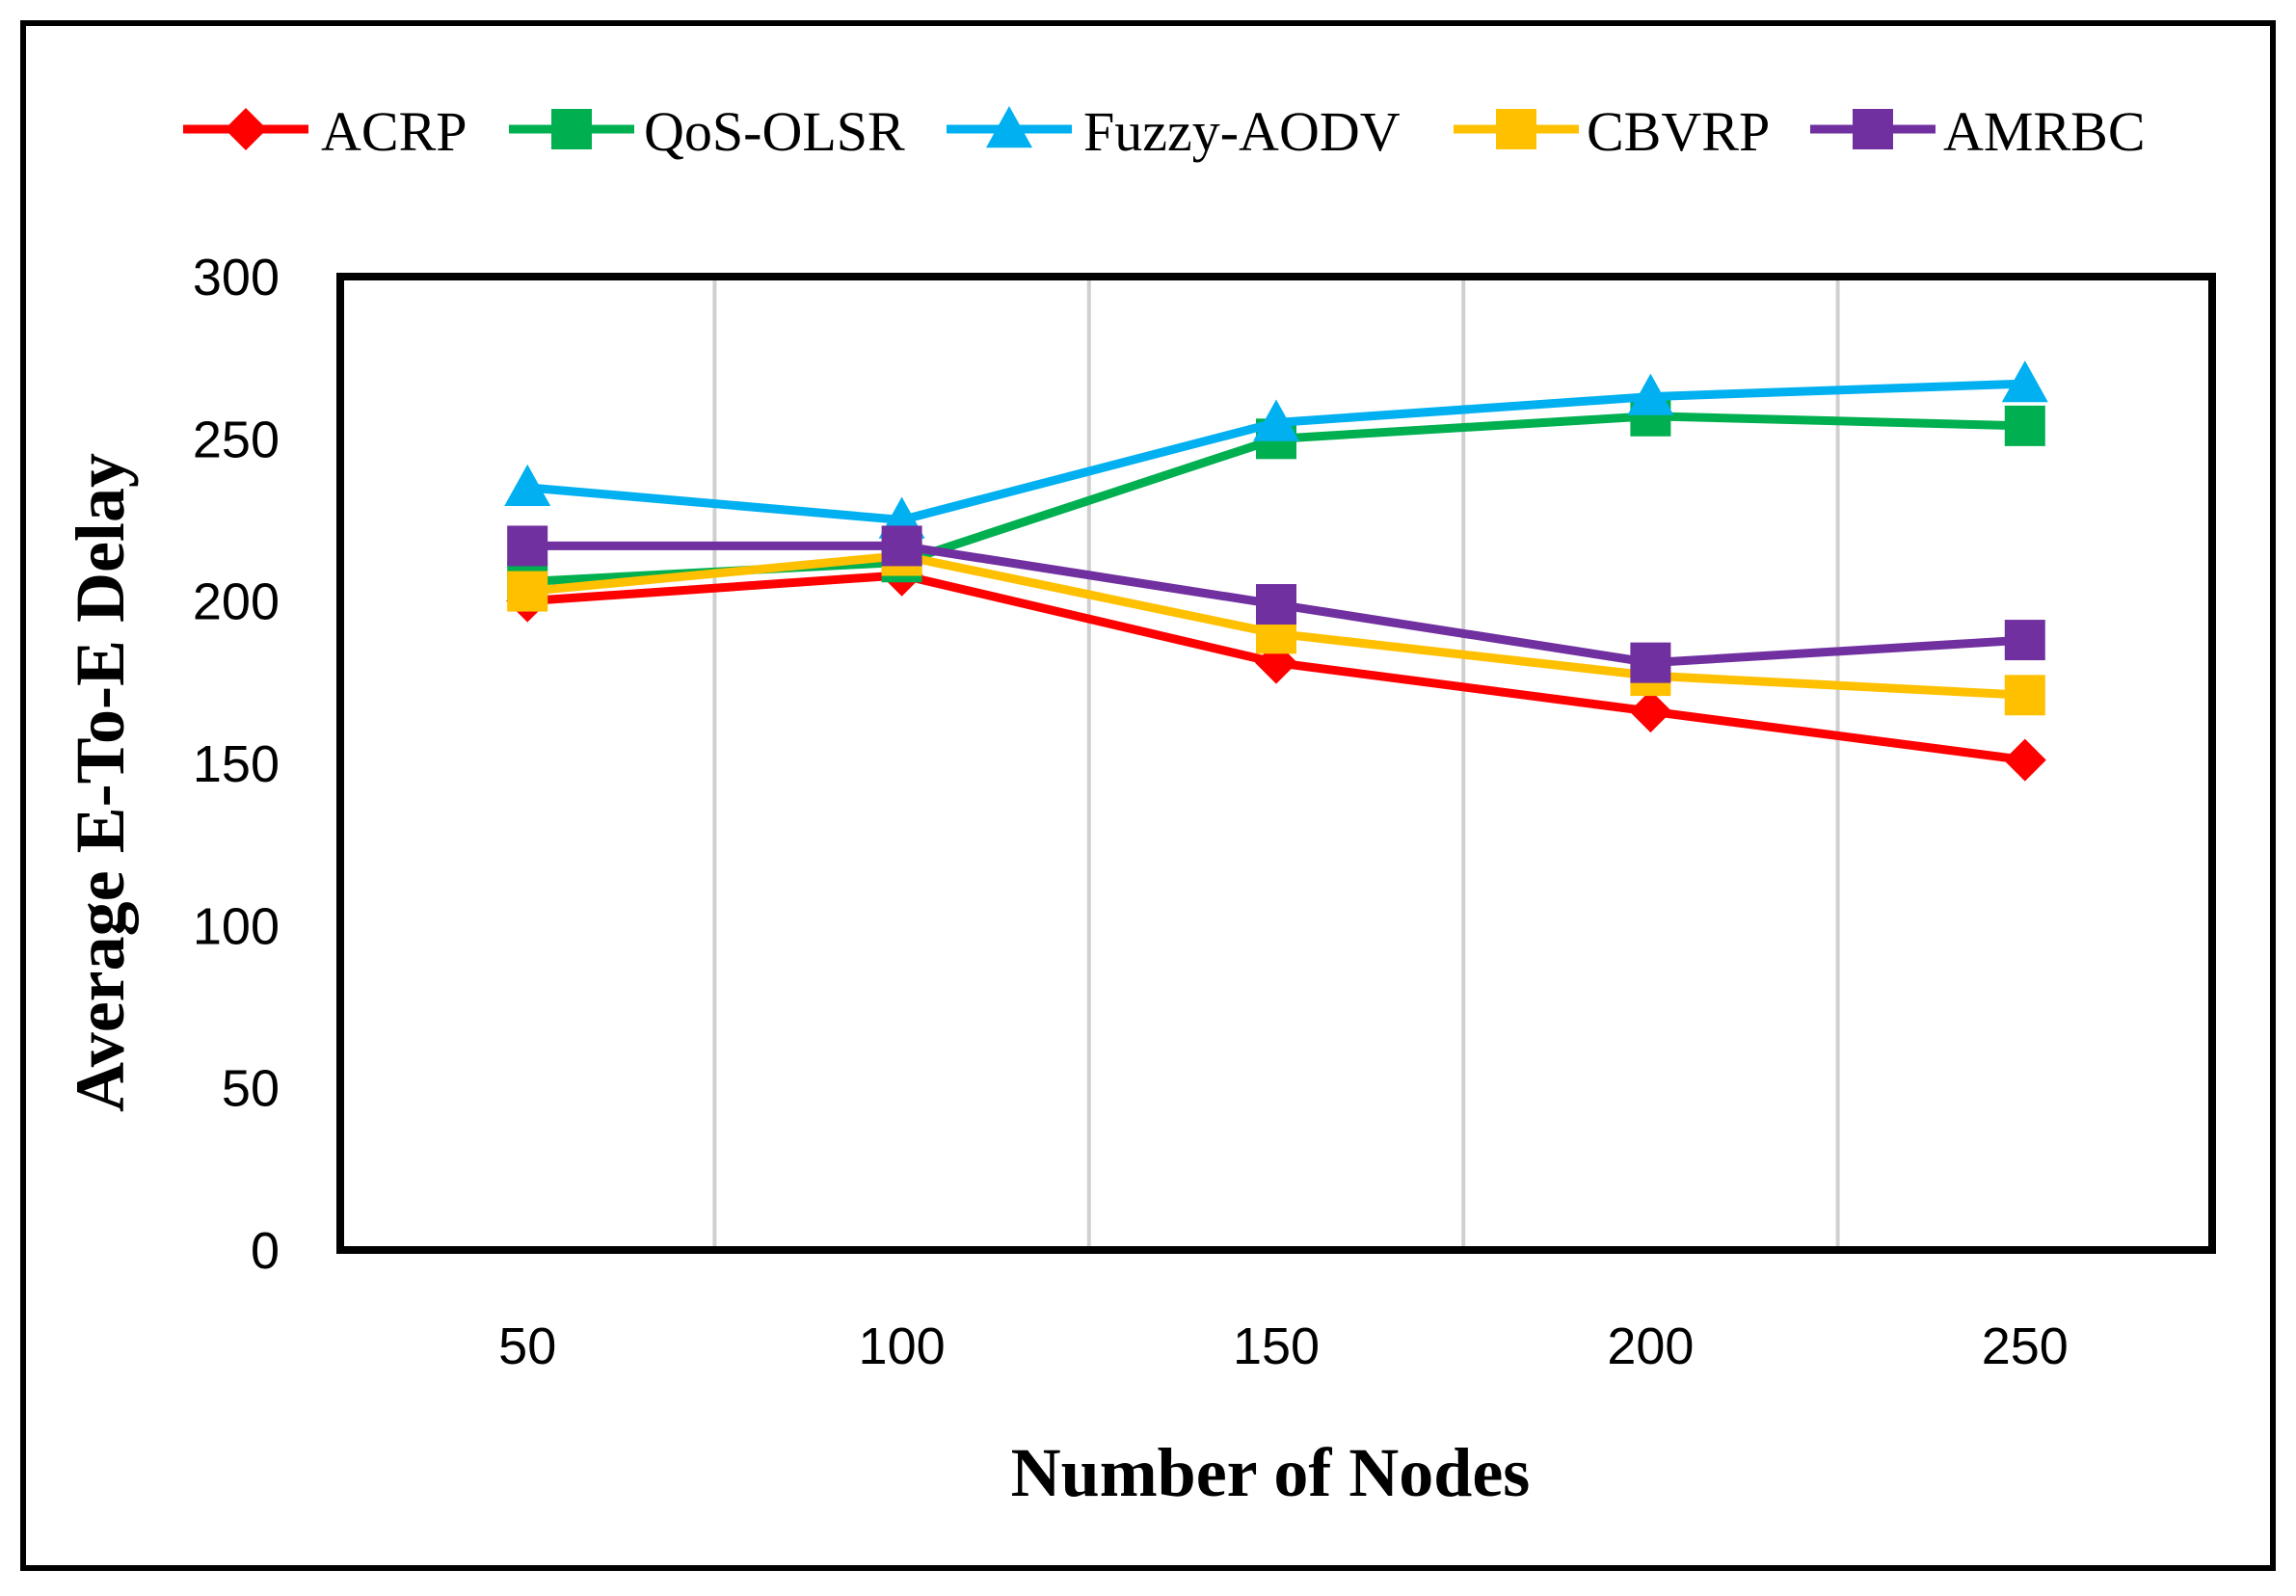 Image resolution: width=2296 pixels, height=1596 pixels. I want to click on legend-label-amrbc: AMRBC, so click(2044, 131).